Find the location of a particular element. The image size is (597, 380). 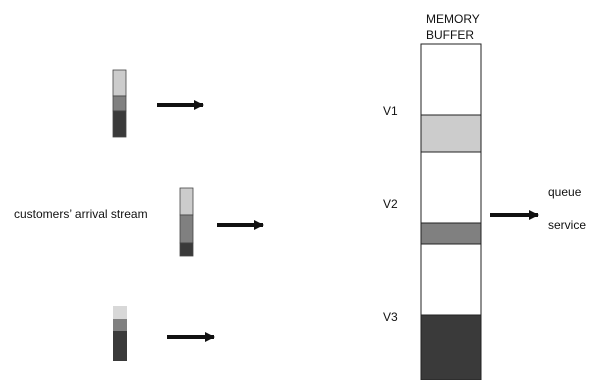

buffer-section-v2 is located at coordinates (451, 233).